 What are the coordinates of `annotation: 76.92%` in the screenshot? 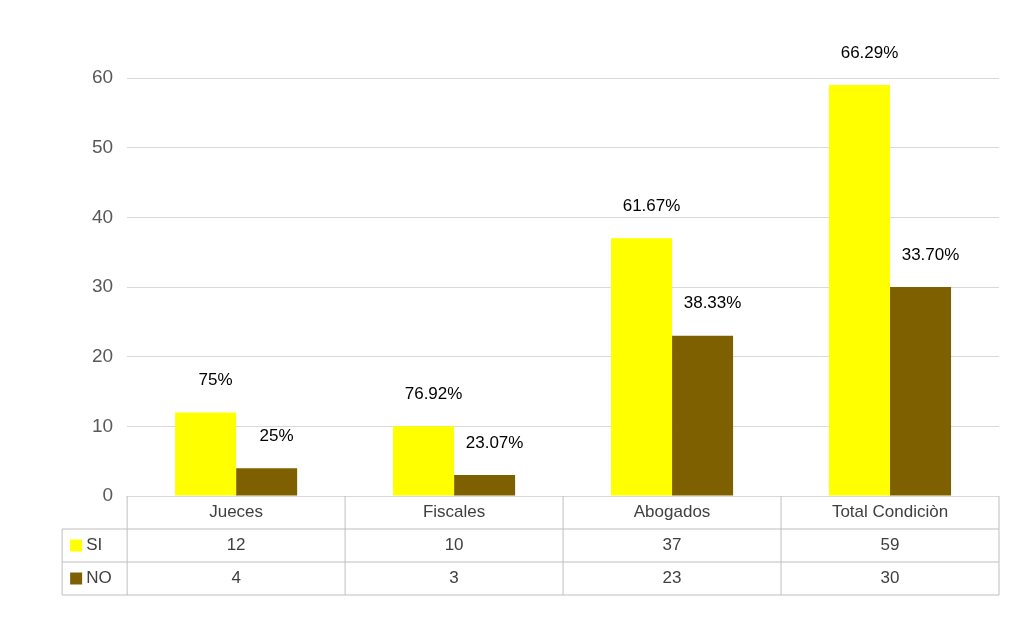 It's located at (433, 394).